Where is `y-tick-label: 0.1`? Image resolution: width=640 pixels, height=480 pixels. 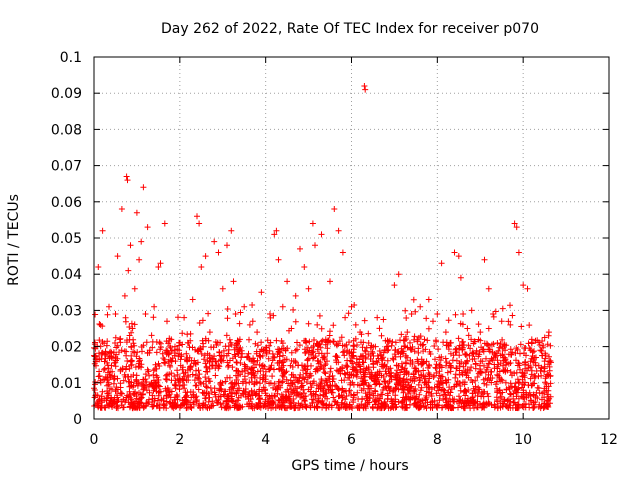
y-tick-label: 0.1 is located at coordinates (71, 58).